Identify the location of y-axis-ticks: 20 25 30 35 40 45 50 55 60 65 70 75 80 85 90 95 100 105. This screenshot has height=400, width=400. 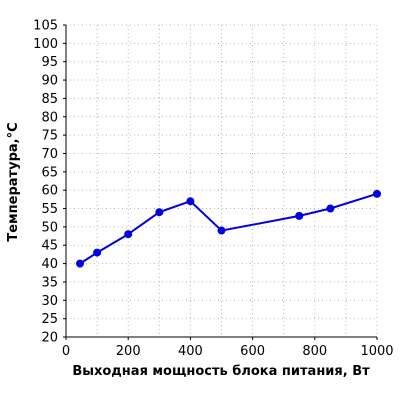
(49, 182).